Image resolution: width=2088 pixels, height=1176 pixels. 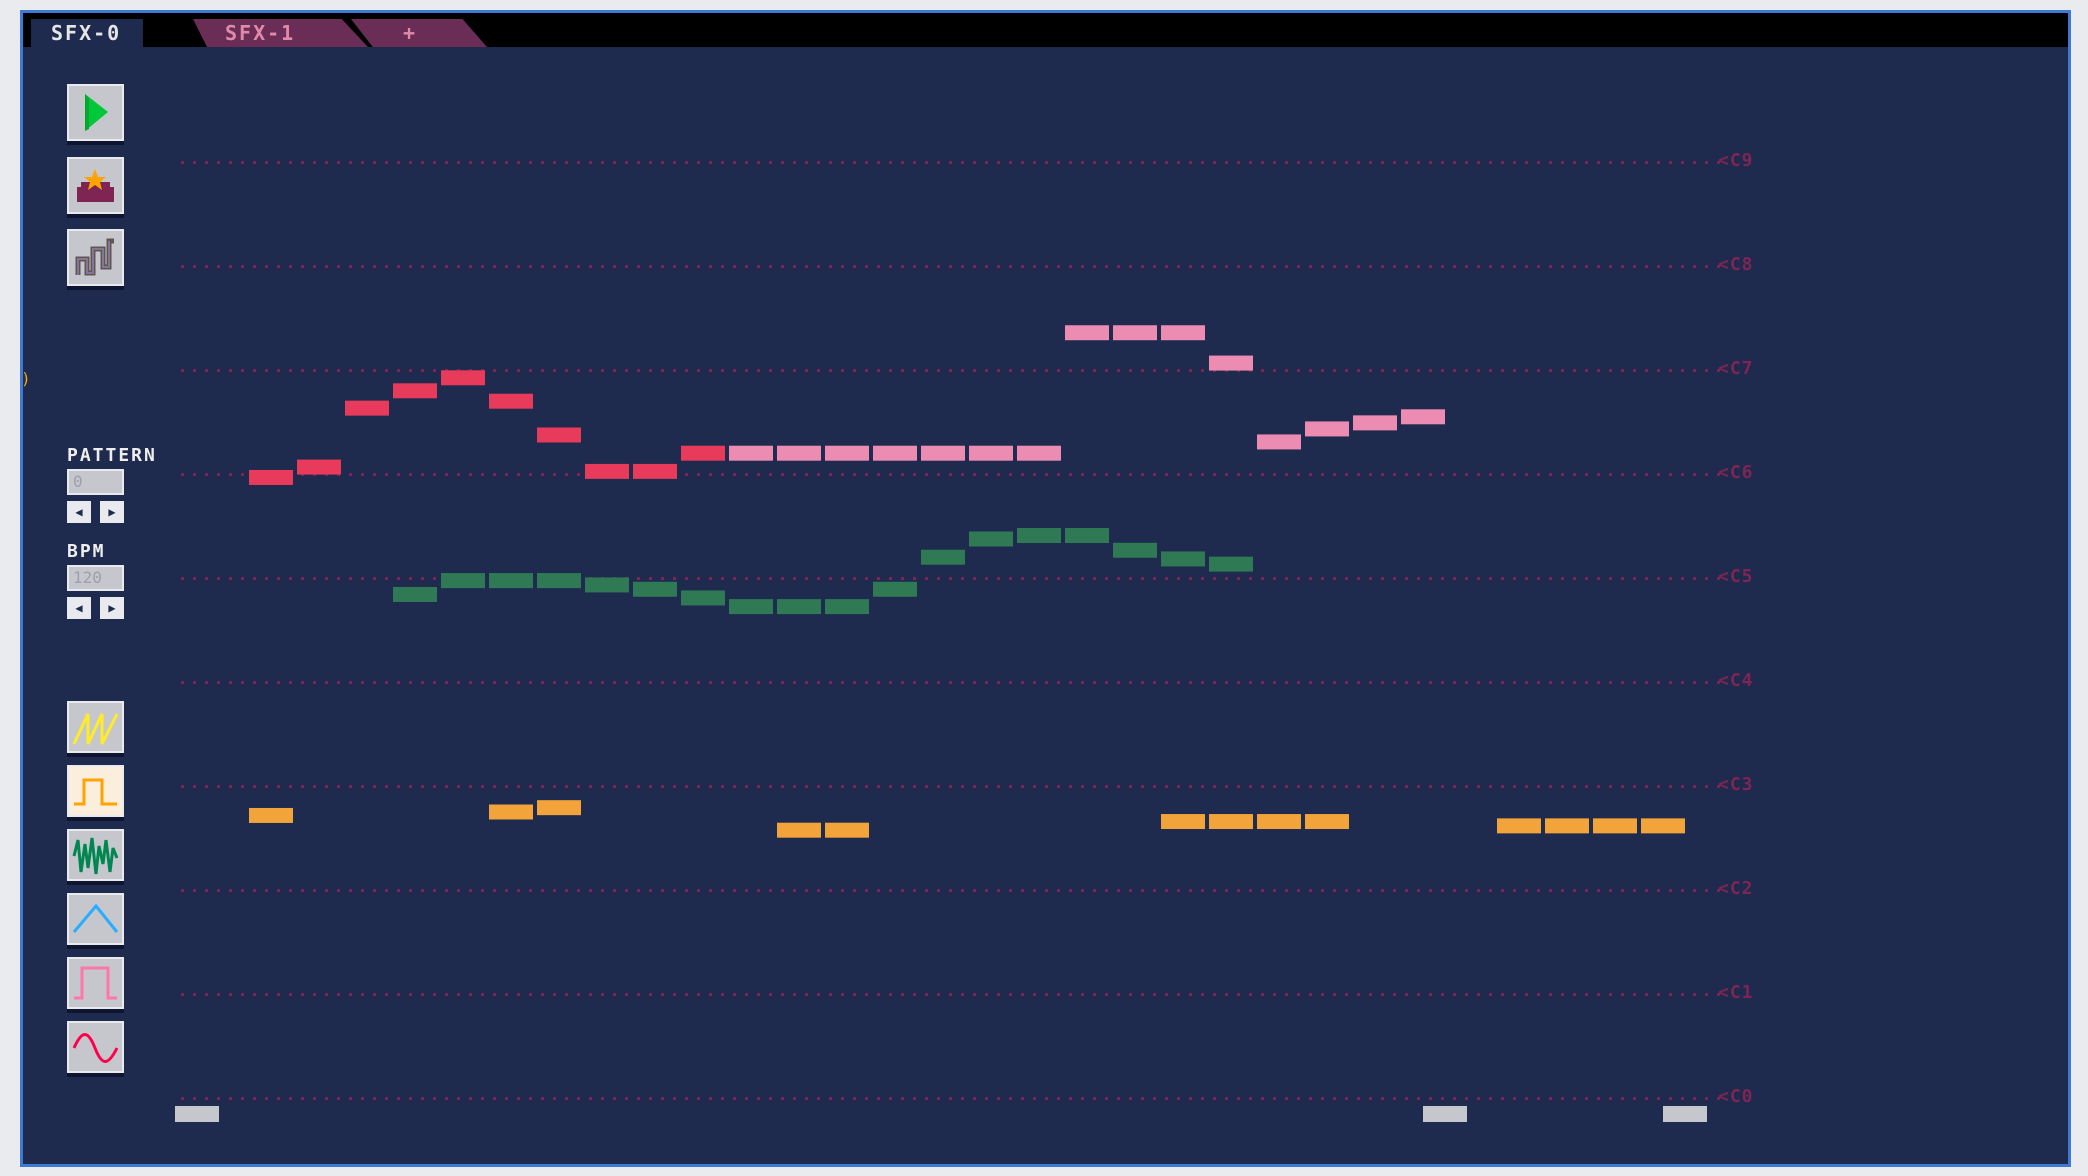 What do you see at coordinates (112, 455) in the screenshot?
I see `pattern-label: PATTERN` at bounding box center [112, 455].